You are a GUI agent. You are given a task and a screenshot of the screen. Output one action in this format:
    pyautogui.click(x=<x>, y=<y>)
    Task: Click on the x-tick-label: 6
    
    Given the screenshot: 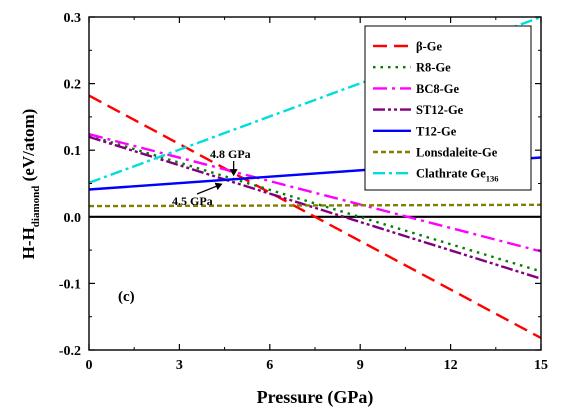 What is the action you would take?
    pyautogui.click(x=269, y=365)
    